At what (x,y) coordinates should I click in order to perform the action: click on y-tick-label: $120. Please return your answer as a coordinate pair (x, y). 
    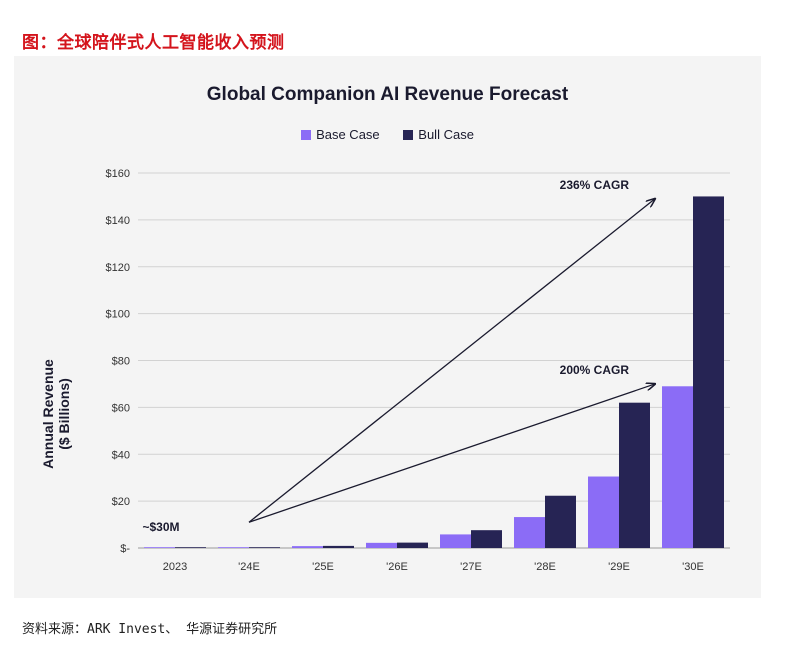
    Looking at the image, I should click on (118, 268).